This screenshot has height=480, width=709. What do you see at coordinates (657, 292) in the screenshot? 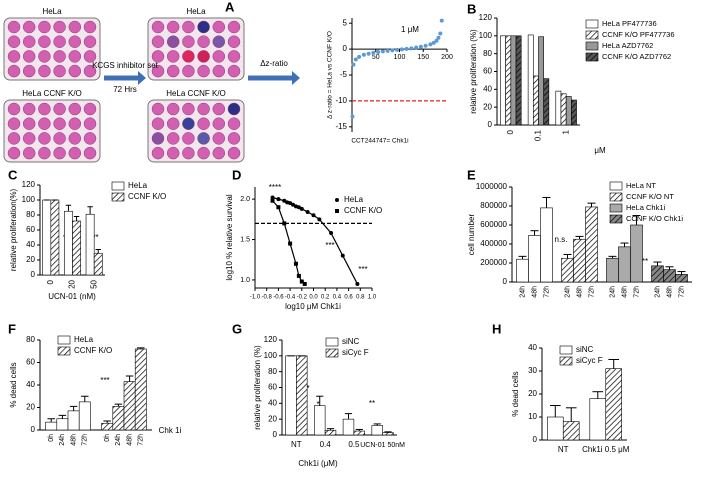
I see `x-tick-label: 24h` at bounding box center [657, 292].